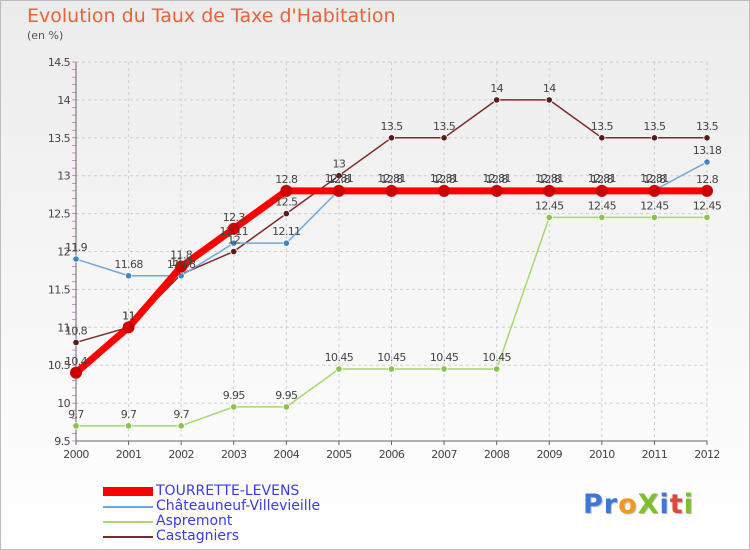  What do you see at coordinates (59, 138) in the screenshot?
I see `y-tick-label: 13.5` at bounding box center [59, 138].